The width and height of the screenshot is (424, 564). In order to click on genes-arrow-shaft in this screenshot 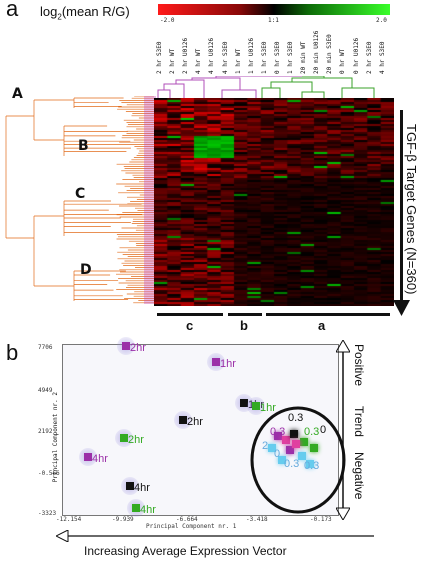, I will do `click(401, 208)`.